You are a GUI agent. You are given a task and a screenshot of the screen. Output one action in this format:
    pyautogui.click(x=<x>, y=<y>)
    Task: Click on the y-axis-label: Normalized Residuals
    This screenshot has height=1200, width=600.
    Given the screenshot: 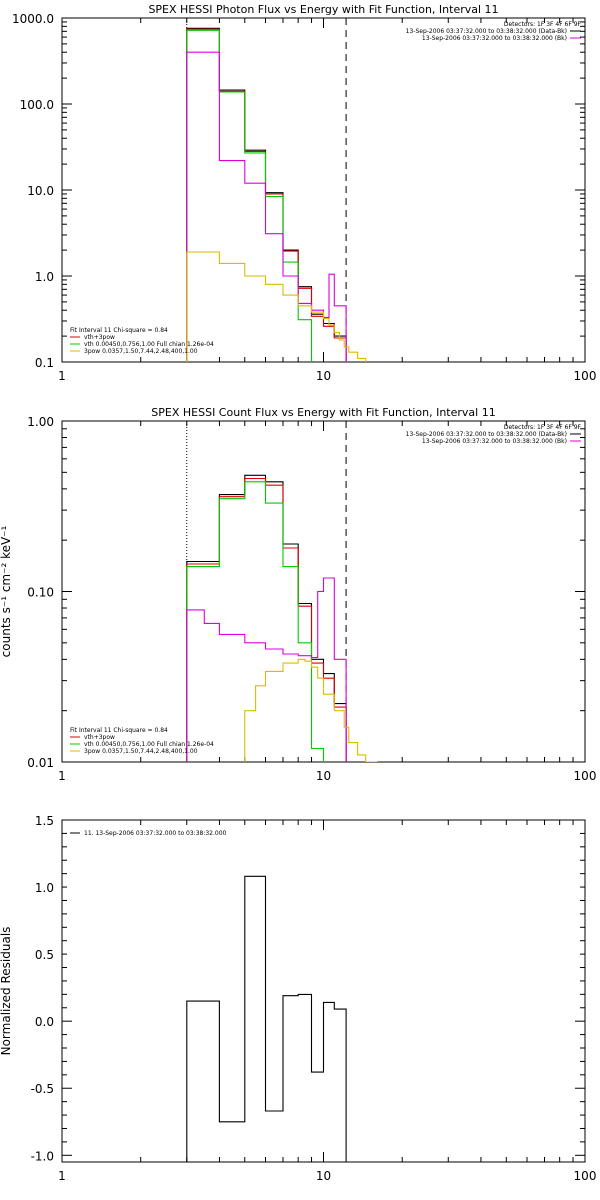 What is the action you would take?
    pyautogui.click(x=6, y=991)
    